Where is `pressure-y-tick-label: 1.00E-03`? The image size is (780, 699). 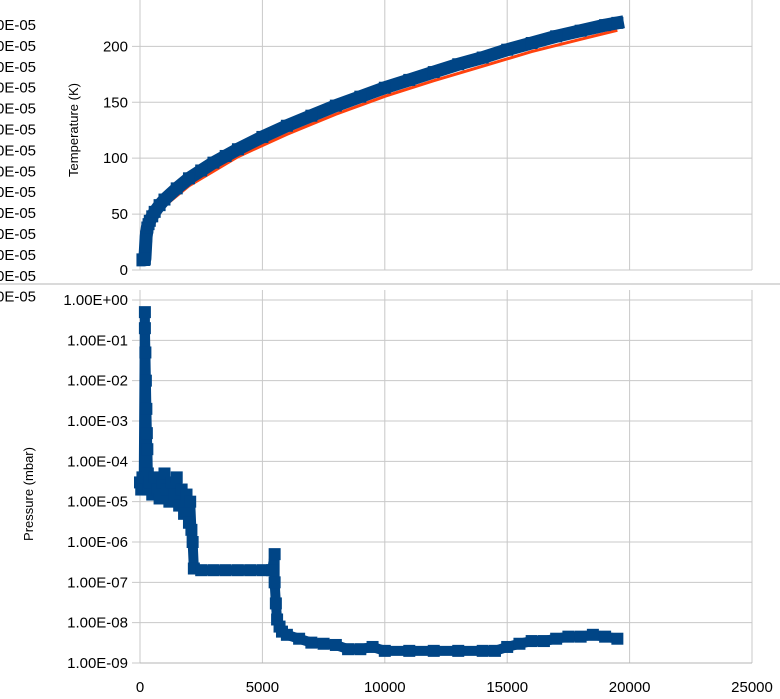 pressure-y-tick-label: 1.00E-03 is located at coordinates (97, 421).